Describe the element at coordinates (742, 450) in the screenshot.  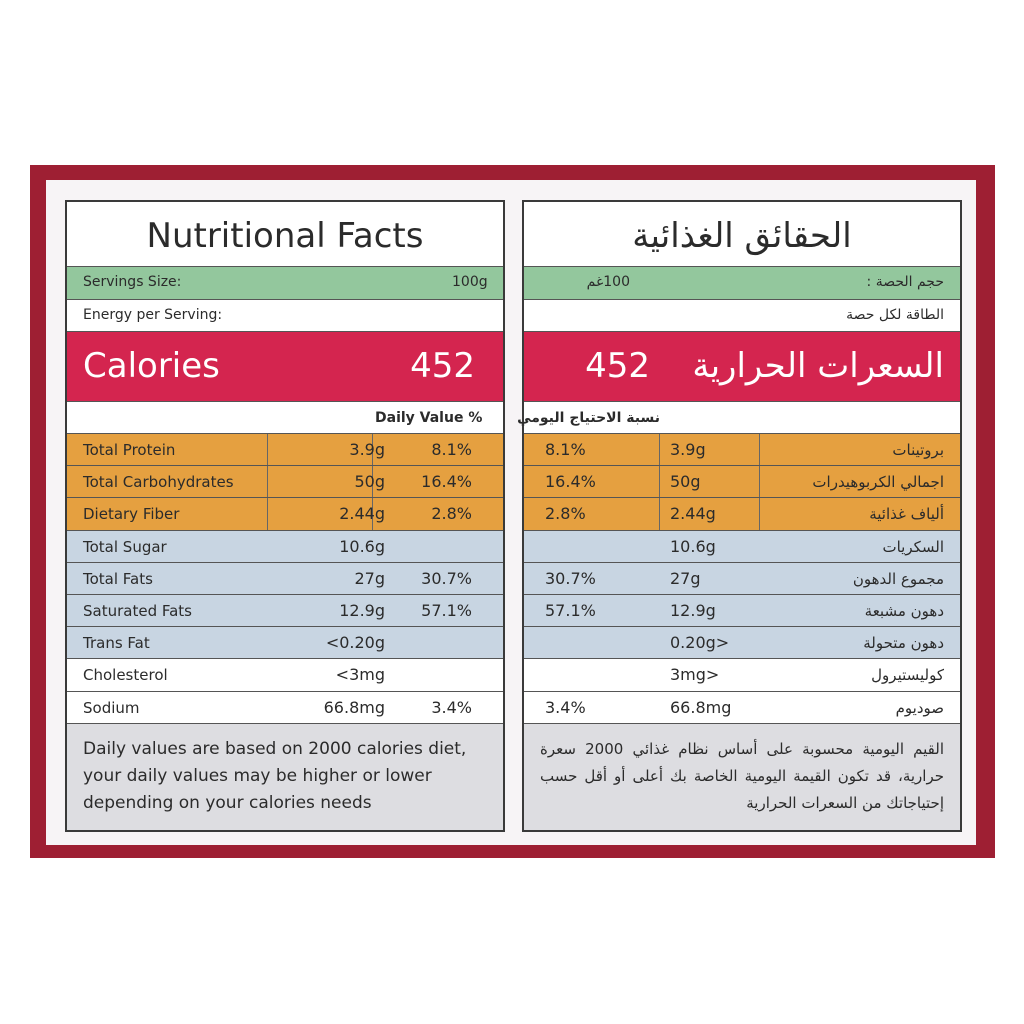
I see `nutrient-row: بروتينات 3.9g 8.1%` at that location.